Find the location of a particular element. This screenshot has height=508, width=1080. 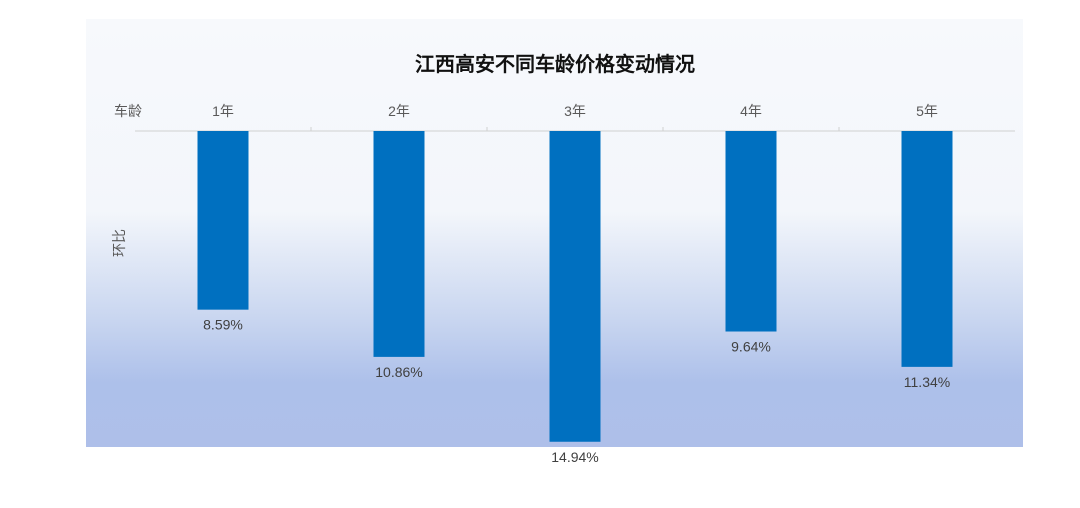

x-tick-label: 1年 is located at coordinates (223, 111).